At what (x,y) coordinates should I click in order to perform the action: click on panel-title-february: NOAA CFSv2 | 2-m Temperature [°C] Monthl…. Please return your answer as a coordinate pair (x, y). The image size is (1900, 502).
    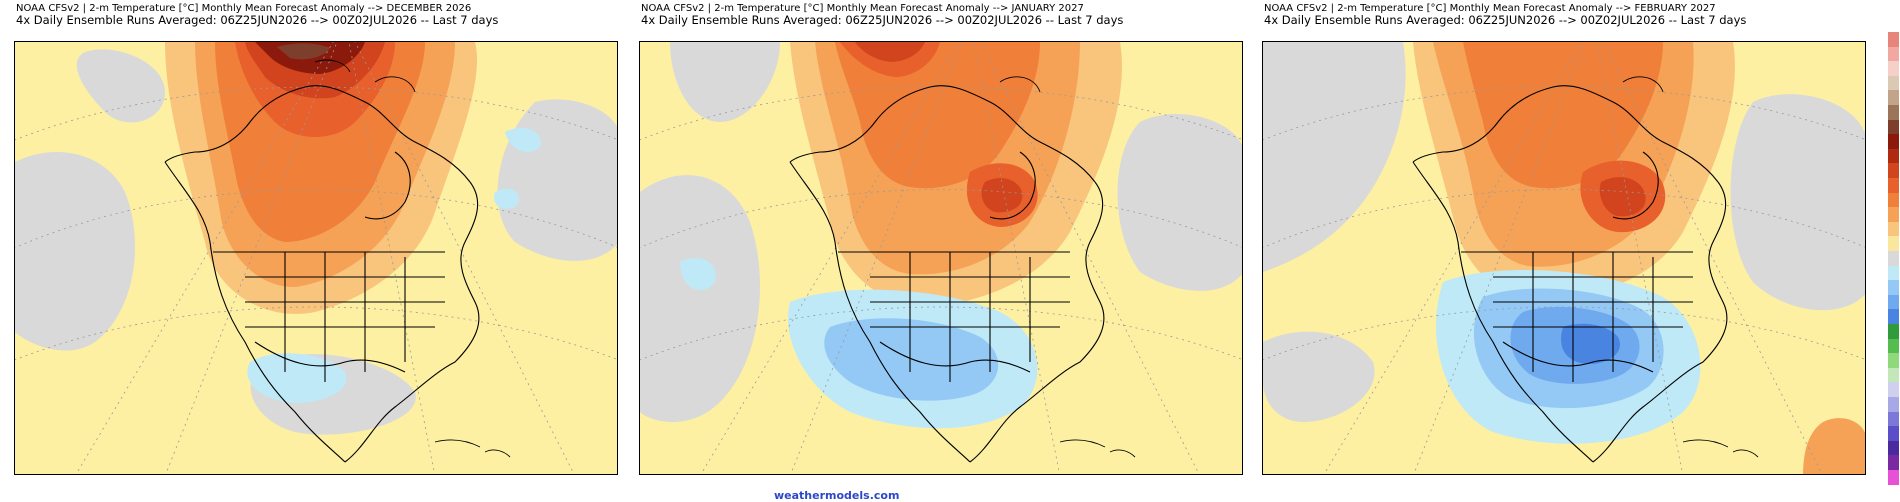
    Looking at the image, I should click on (1505, 15).